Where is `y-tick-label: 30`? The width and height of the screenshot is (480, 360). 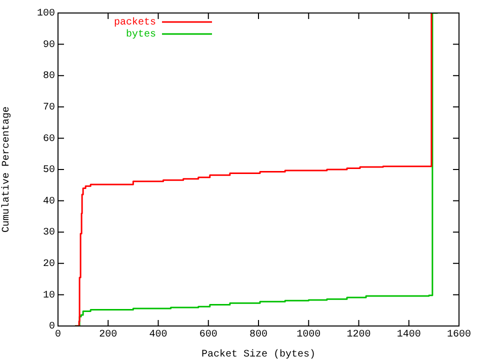 y-tick-label: 30 is located at coordinates (48, 233).